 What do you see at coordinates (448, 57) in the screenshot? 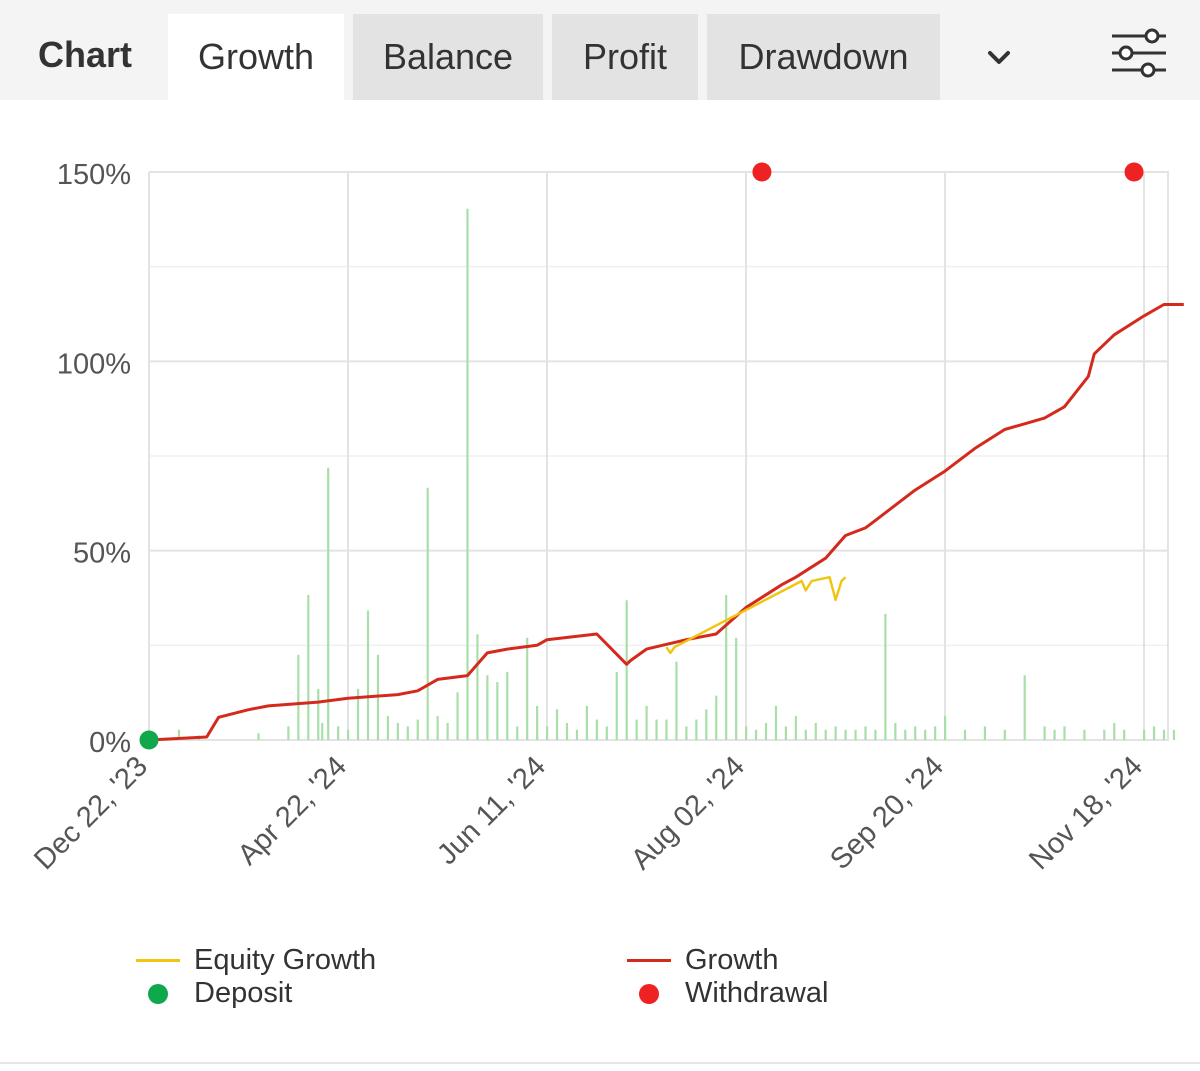
I see `tab-balance: Balance` at bounding box center [448, 57].